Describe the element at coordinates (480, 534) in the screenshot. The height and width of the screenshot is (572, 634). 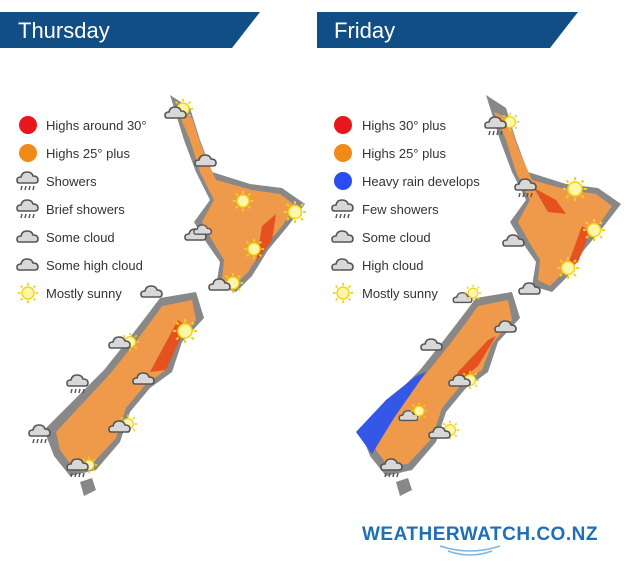
I see `brand-text: WEATHERWATCH.CO.NZ` at that location.